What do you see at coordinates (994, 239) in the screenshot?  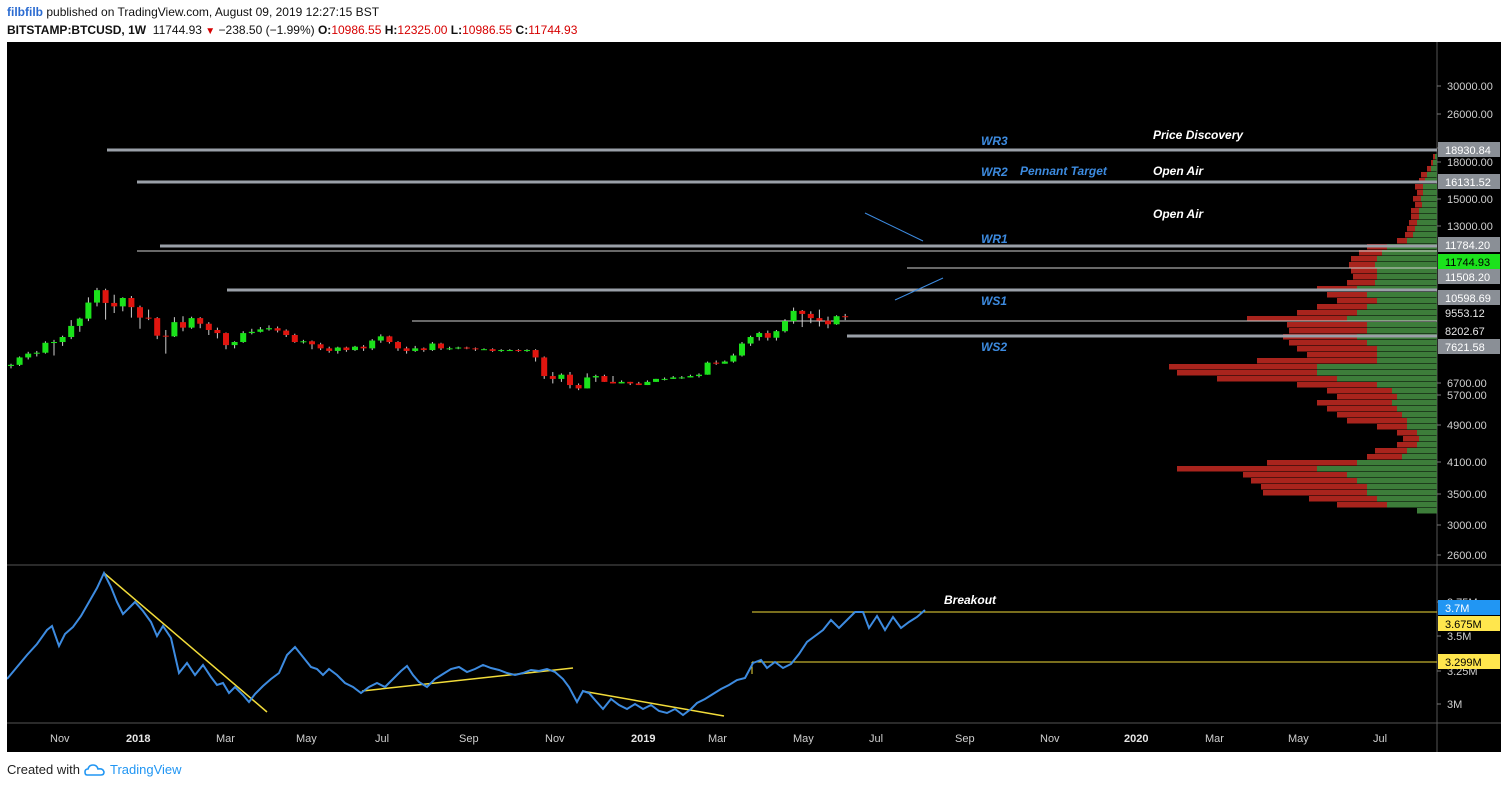 I see `wr1-label: WR1` at bounding box center [994, 239].